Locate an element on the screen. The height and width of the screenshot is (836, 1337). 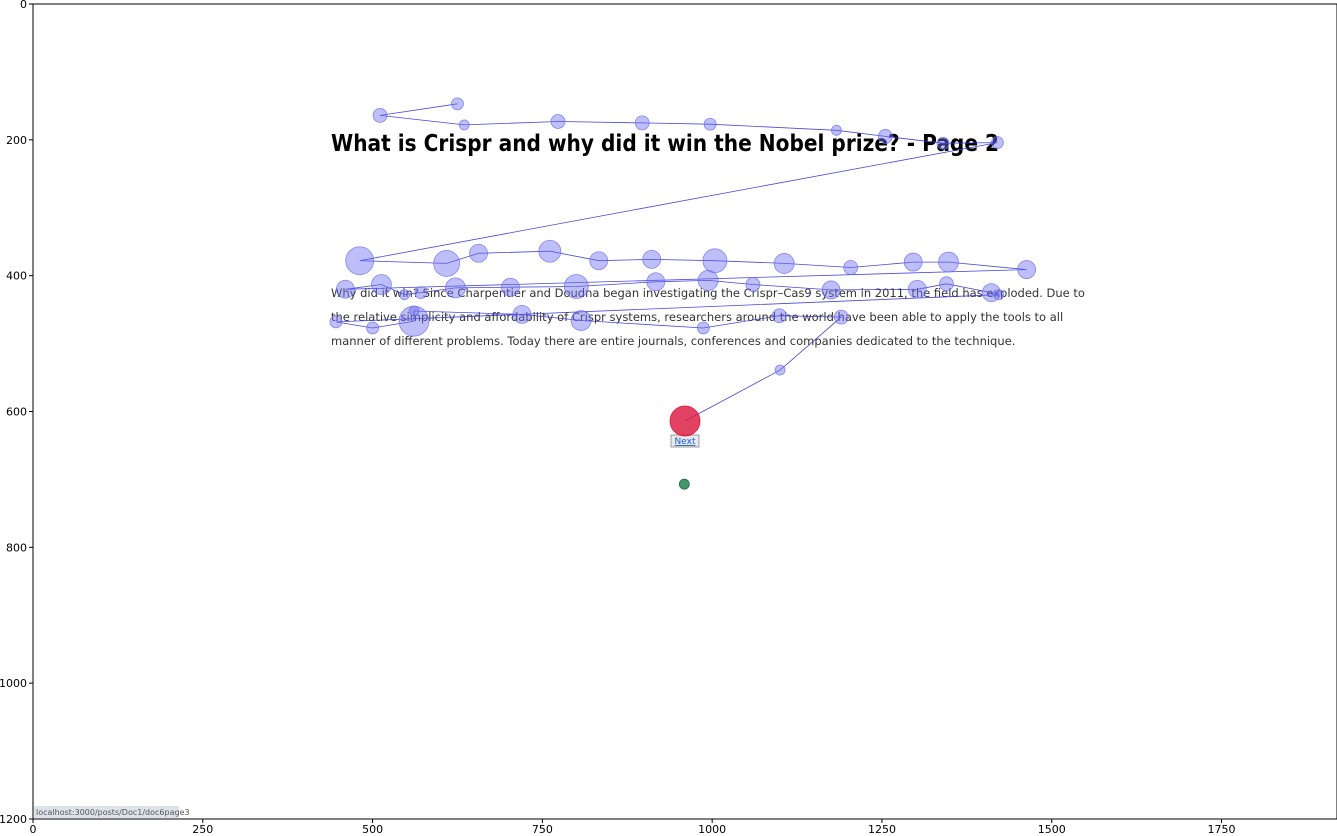
y-tick-label: 400 is located at coordinates (16, 276).